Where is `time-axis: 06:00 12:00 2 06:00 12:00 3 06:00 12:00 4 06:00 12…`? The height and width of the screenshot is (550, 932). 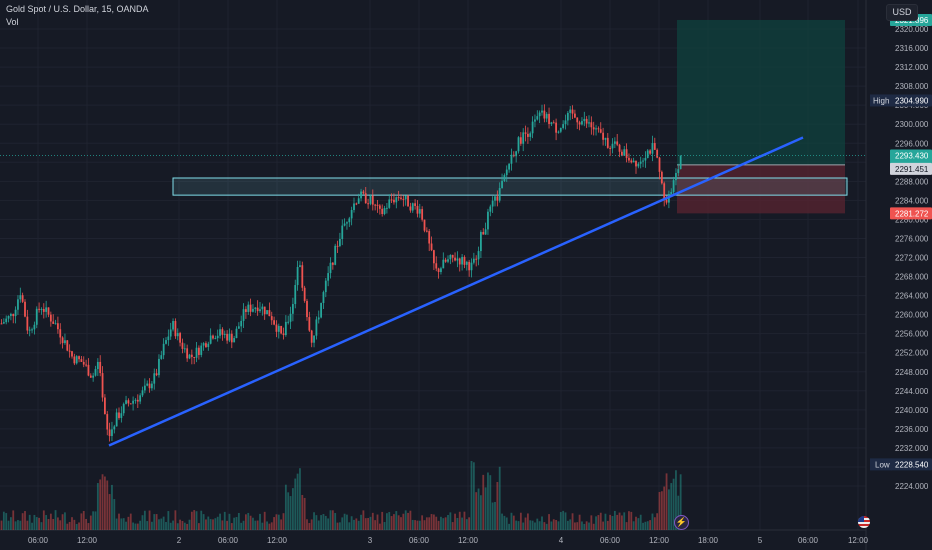
time-axis: 06:00 12:00 2 06:00 12:00 3 06:00 12:00 4 06:00 12… is located at coordinates (448, 540).